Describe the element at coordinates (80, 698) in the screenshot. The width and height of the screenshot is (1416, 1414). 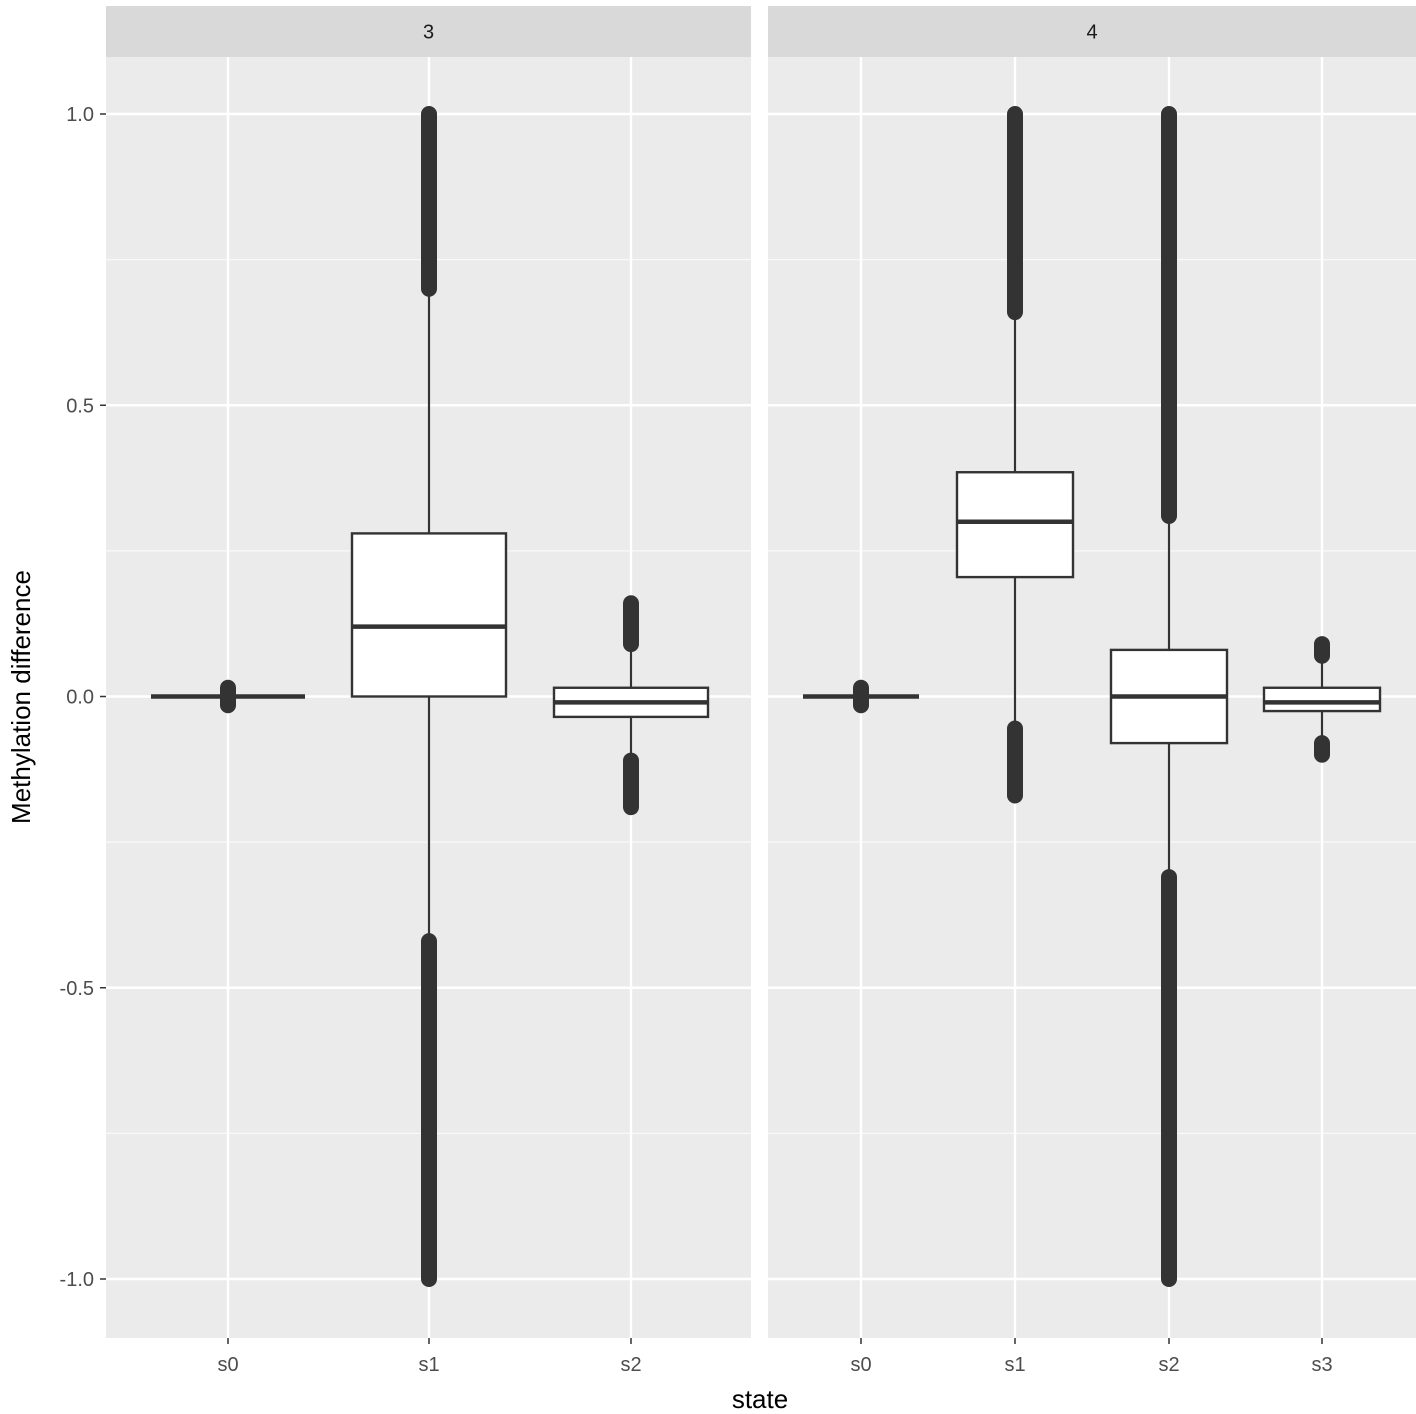
I see `y-tick-label: 0.0` at that location.